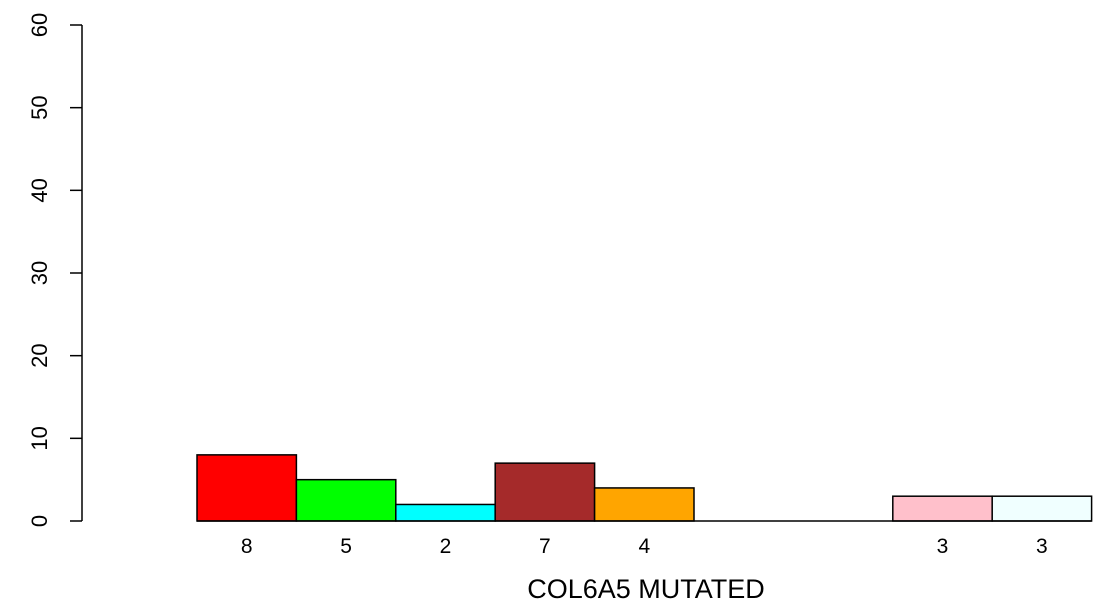 The width and height of the screenshot is (1093, 607). What do you see at coordinates (39, 273) in the screenshot?
I see `y-tick-label: 30` at bounding box center [39, 273].